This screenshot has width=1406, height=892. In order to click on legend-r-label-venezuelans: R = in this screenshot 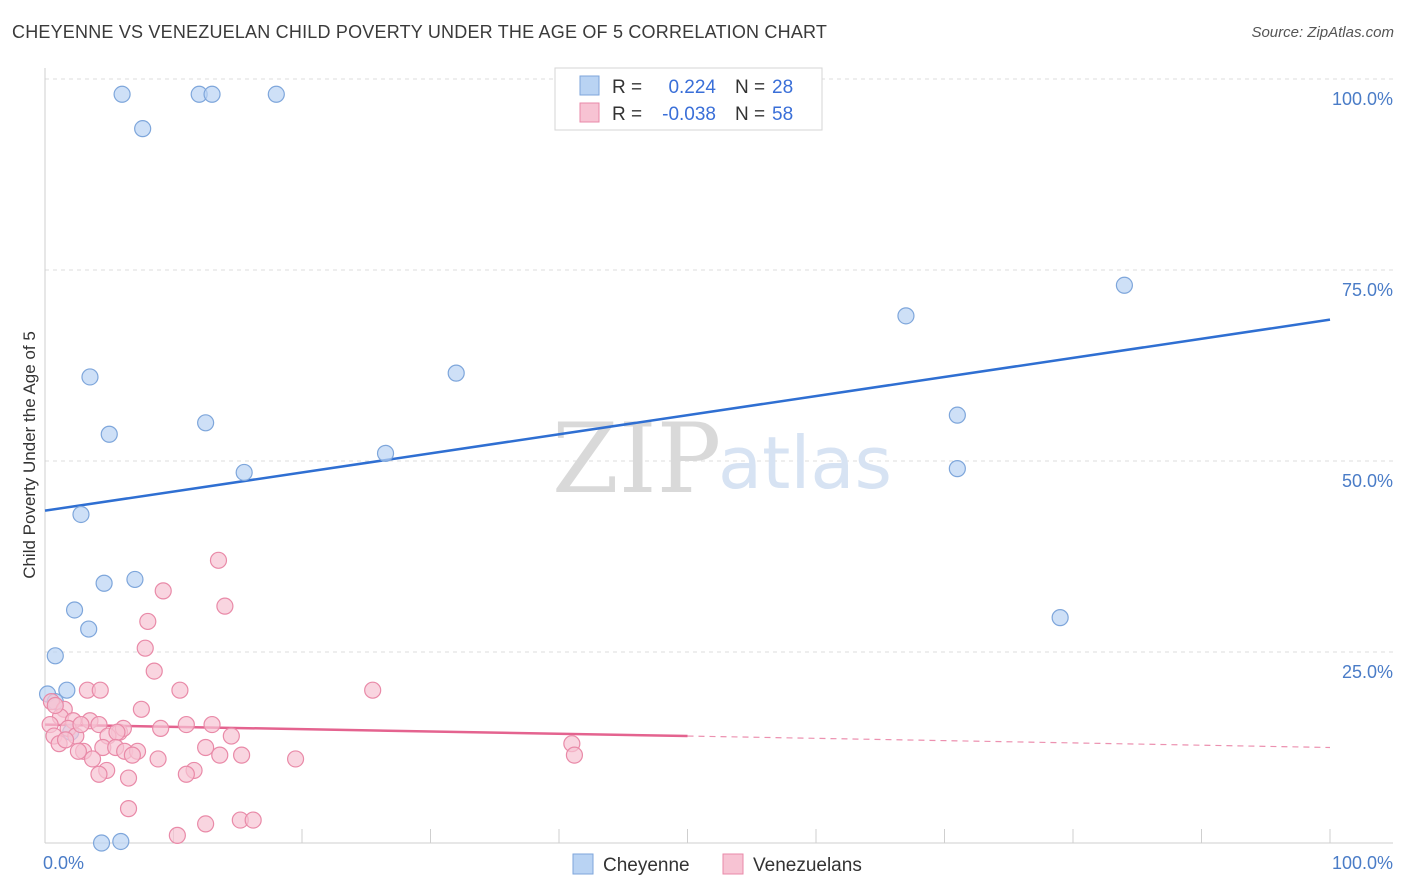, I will do `click(627, 114)`.